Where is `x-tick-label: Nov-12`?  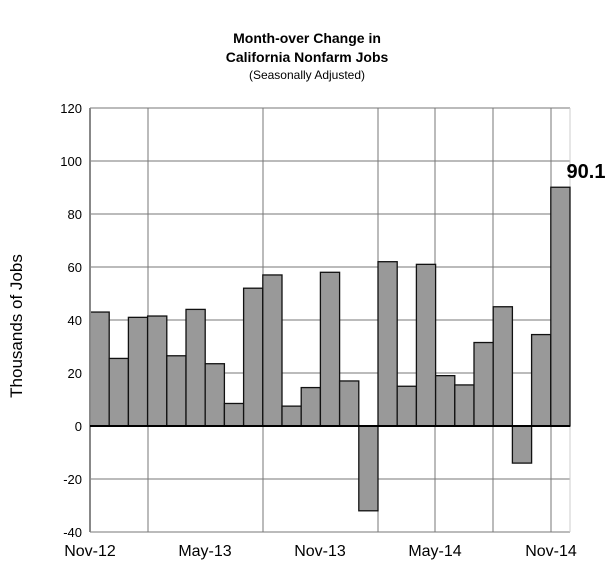
x-tick-label: Nov-12 is located at coordinates (90, 551).